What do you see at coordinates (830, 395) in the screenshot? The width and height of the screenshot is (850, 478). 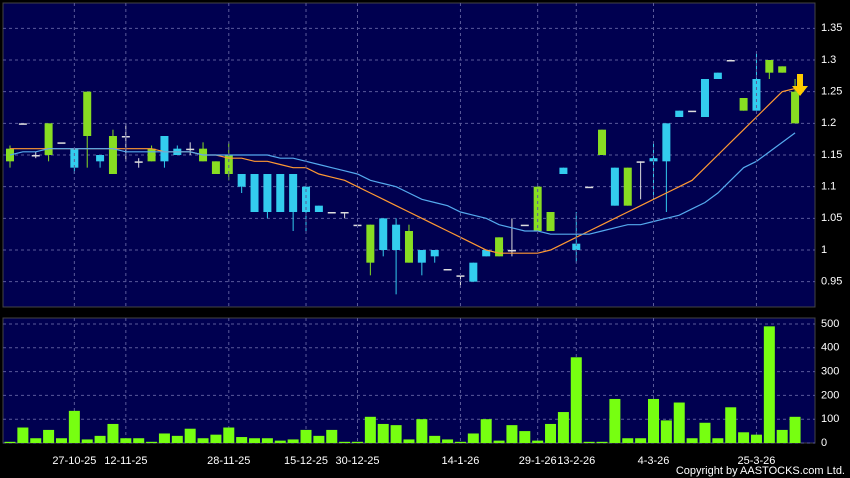 I see `y-tick-label: 200` at bounding box center [830, 395].